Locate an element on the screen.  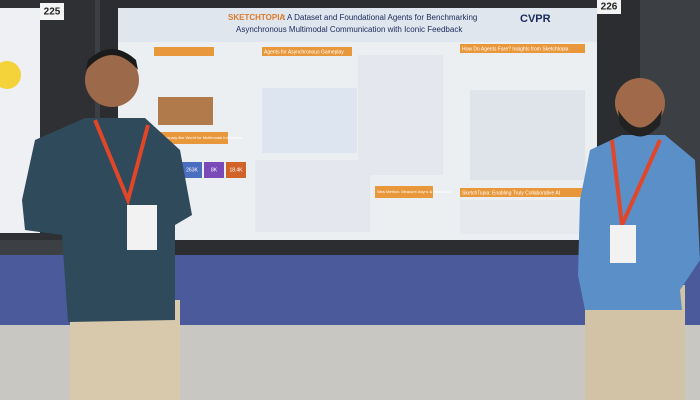
poster-header is located at coordinates (357, 25).